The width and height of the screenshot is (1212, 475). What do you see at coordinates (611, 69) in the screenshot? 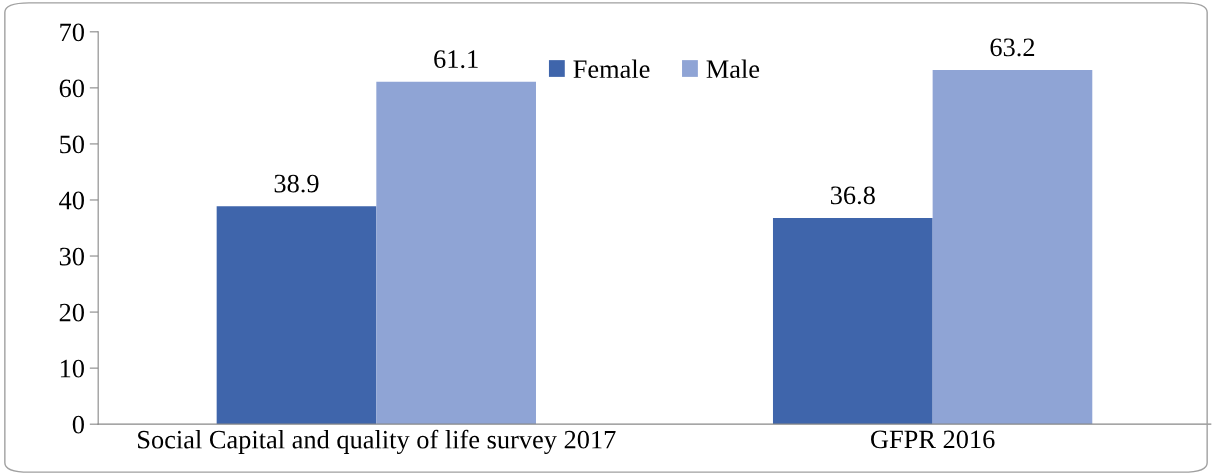
I see `legend-label: Female` at bounding box center [611, 69].